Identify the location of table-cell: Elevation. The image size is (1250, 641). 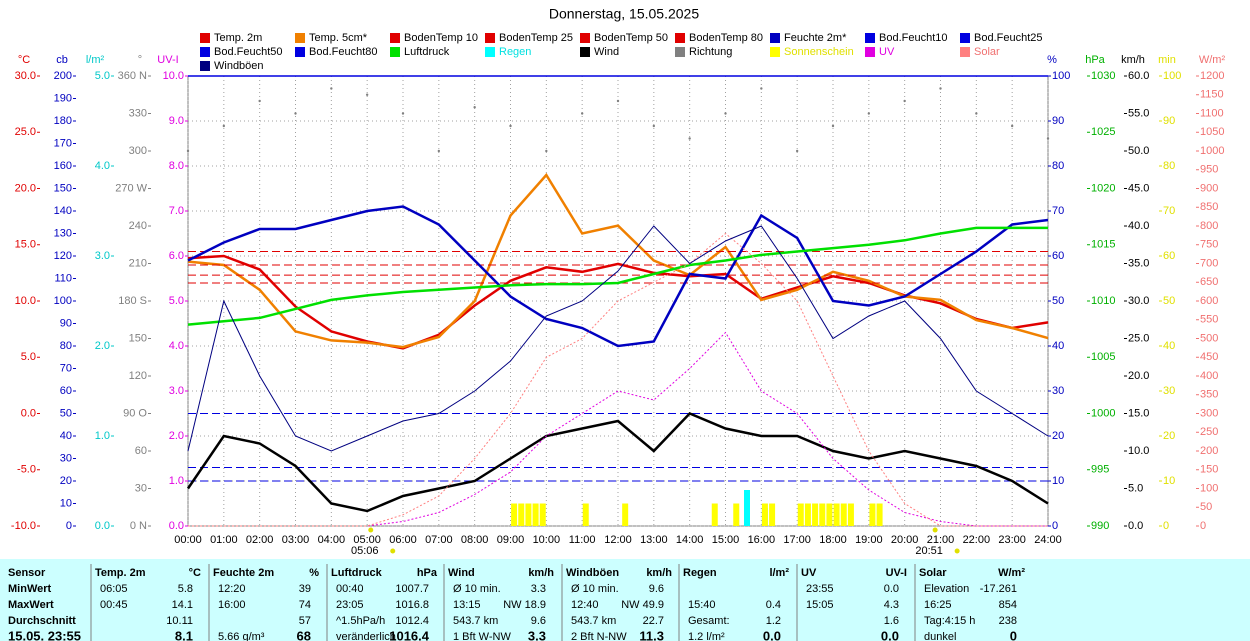
(946, 589).